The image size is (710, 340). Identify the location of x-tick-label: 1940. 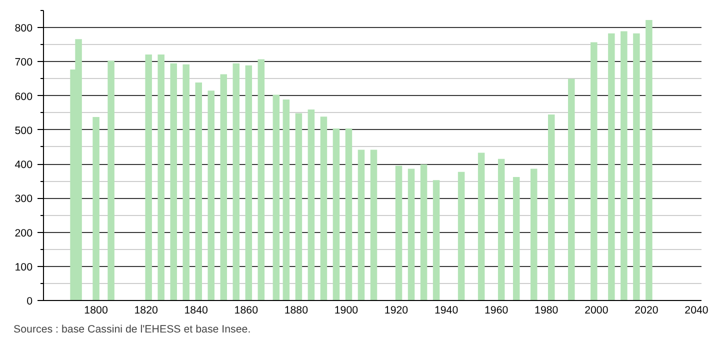
(446, 310).